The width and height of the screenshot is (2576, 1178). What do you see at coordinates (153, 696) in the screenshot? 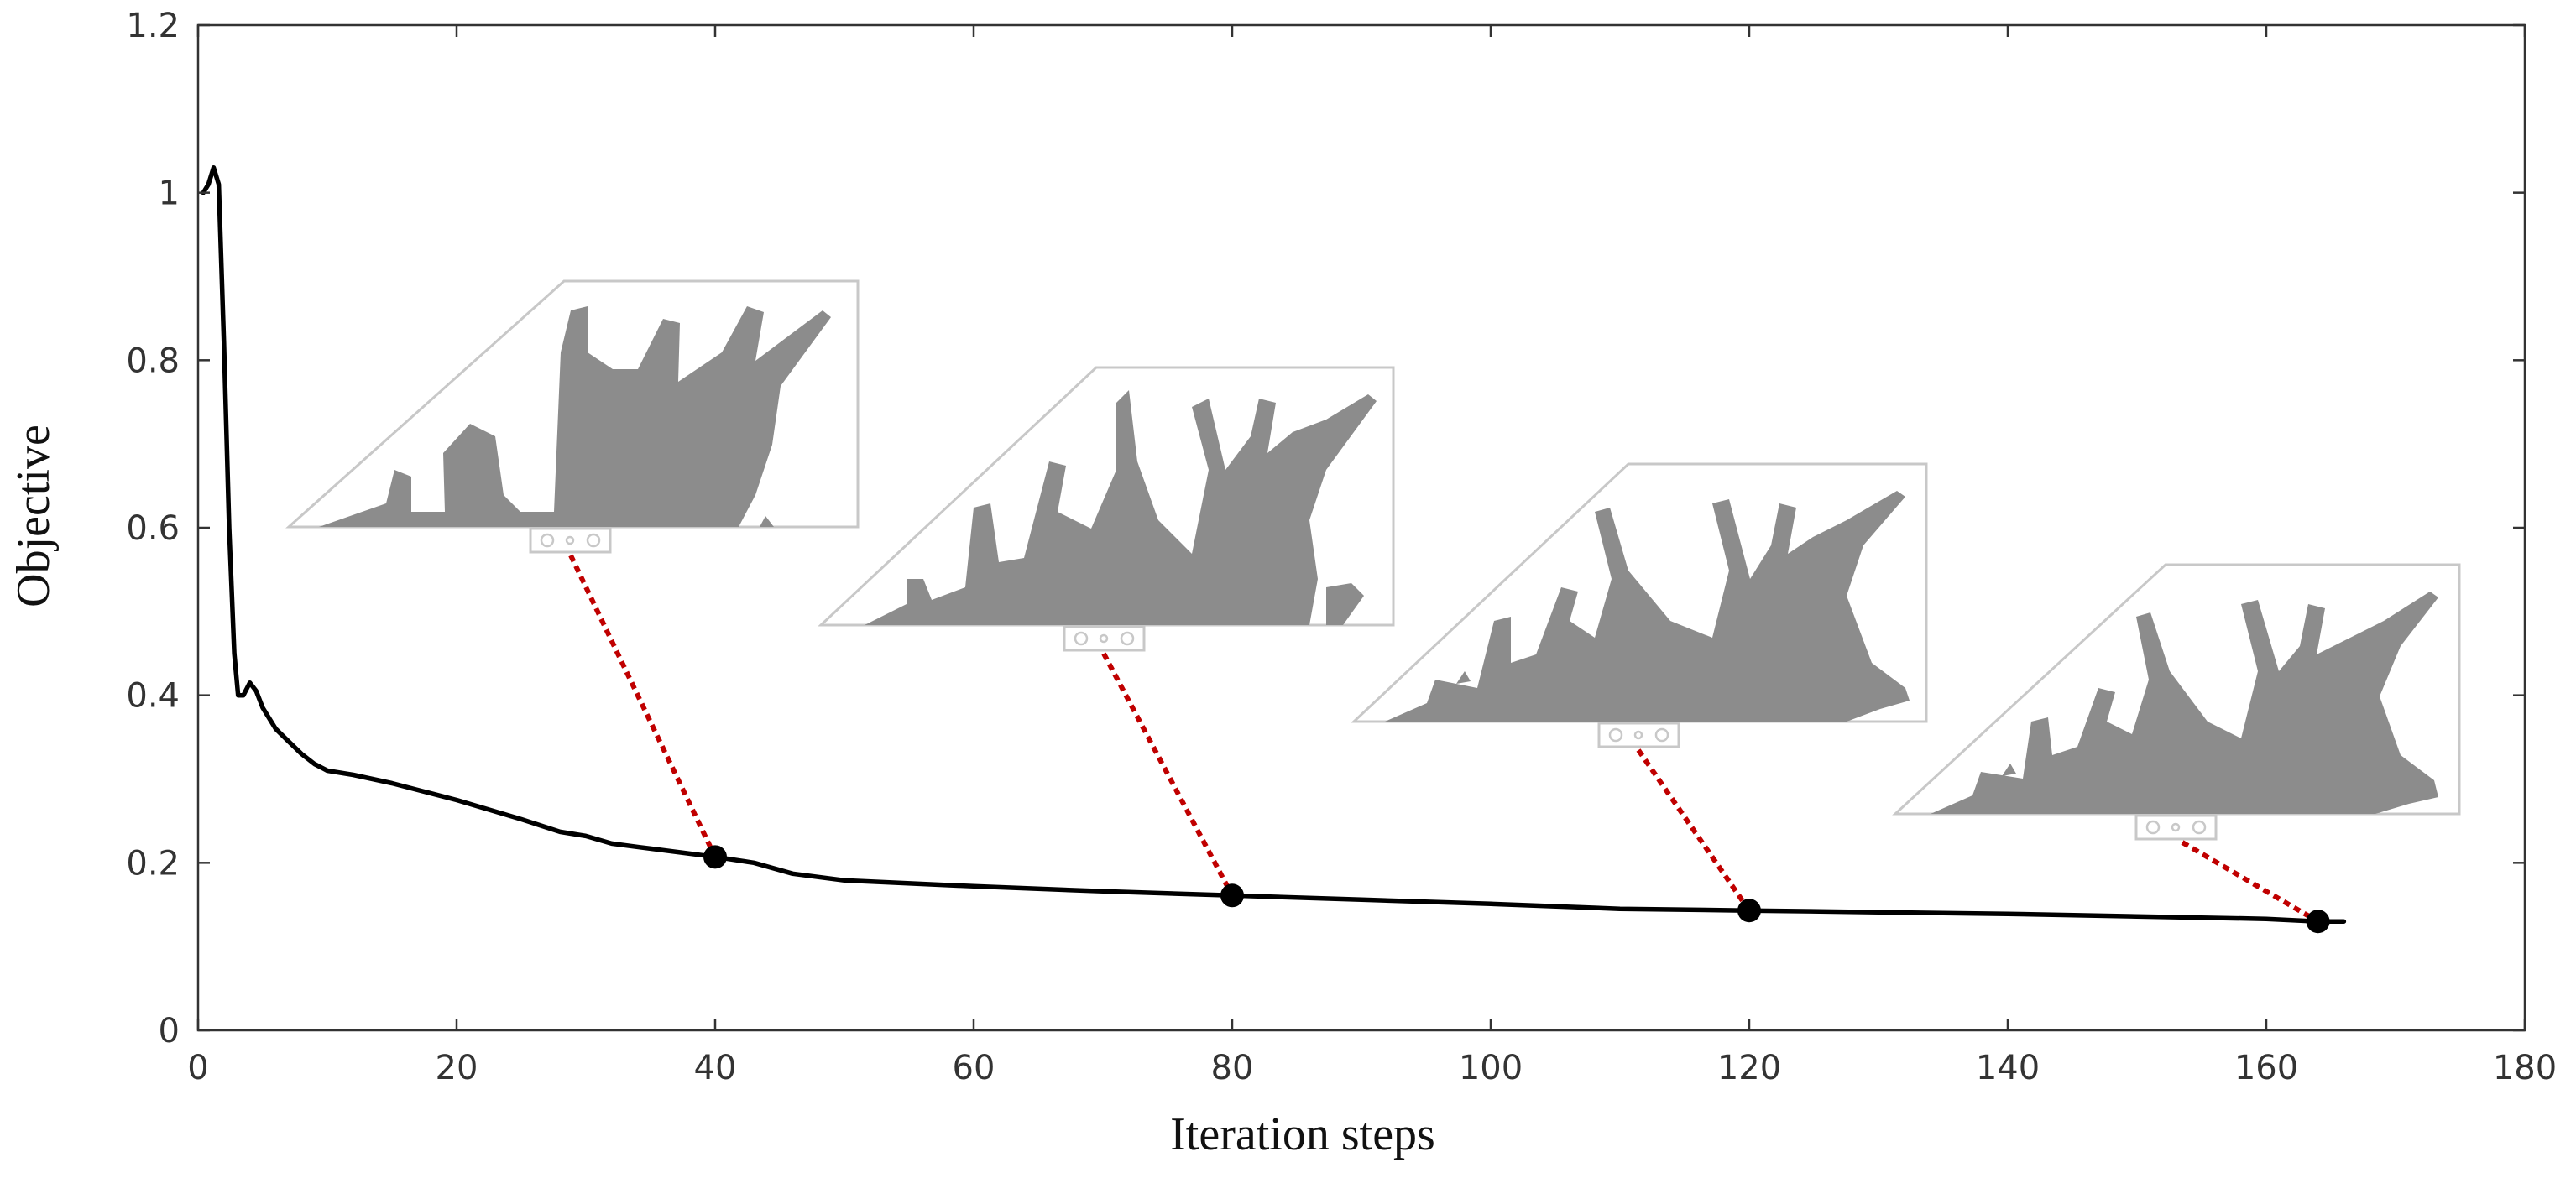
I see `y-tick-label: 0.4` at bounding box center [153, 696].